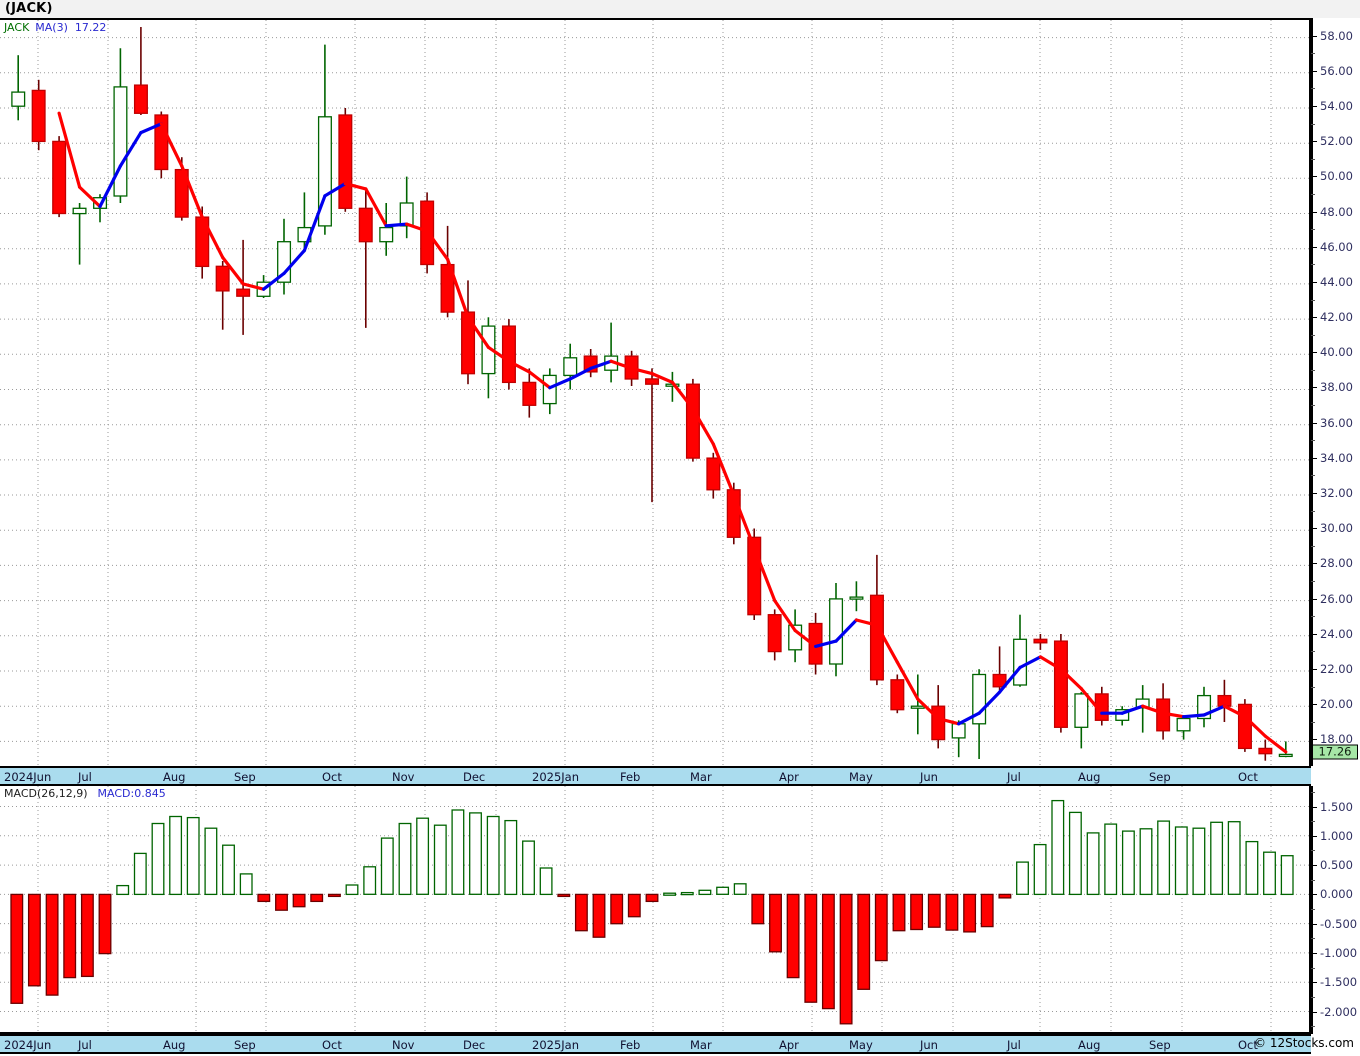  I want to click on axis-tick-label: 54.00, so click(1336, 105).